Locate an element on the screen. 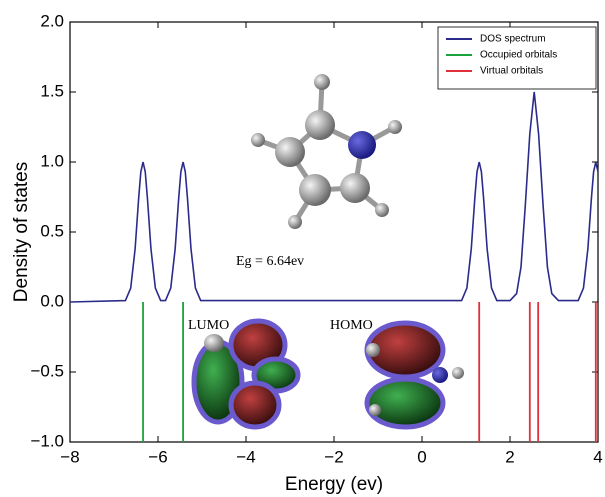 The height and width of the screenshot is (497, 605). annotation: HOMO is located at coordinates (351, 325).